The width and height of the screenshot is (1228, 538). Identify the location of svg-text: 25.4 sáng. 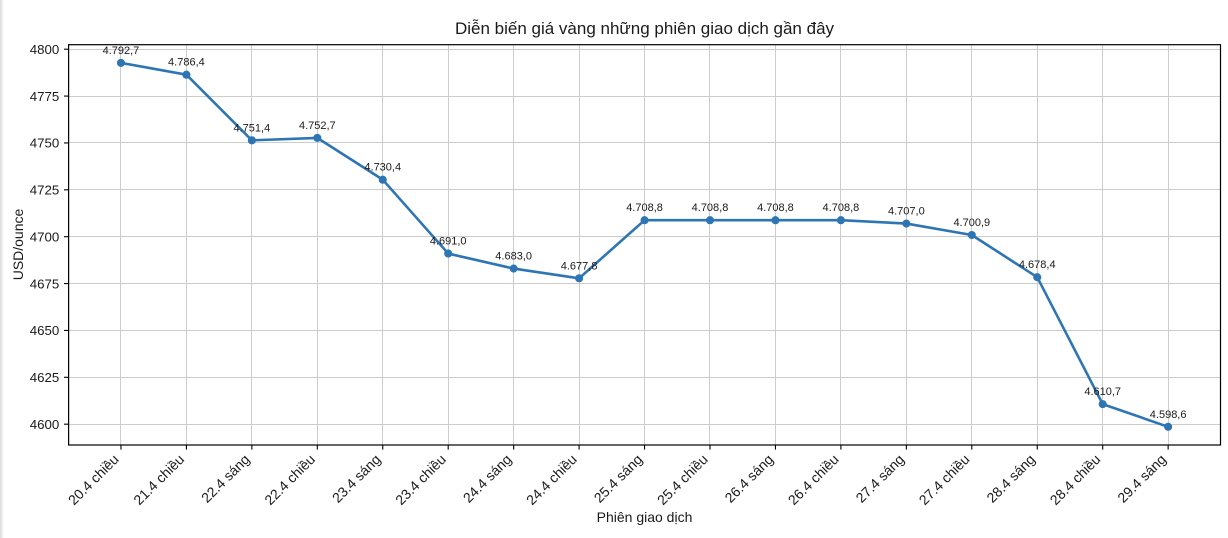
(618, 478).